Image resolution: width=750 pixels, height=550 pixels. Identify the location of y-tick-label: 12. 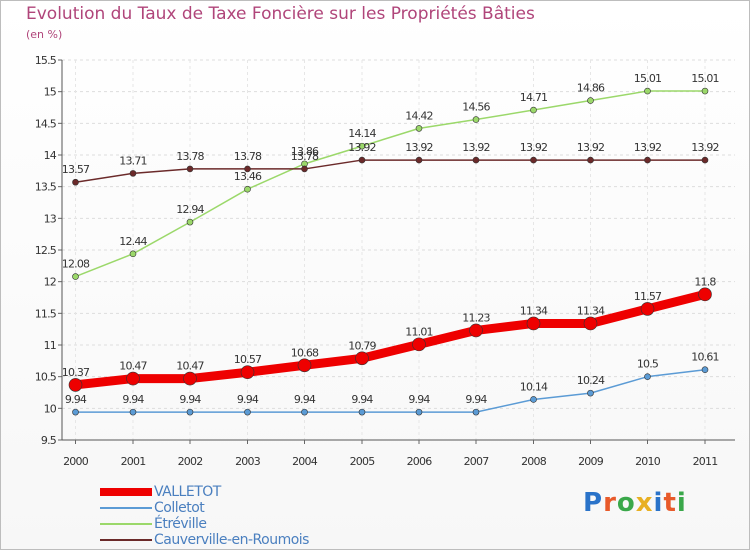
(50, 282).